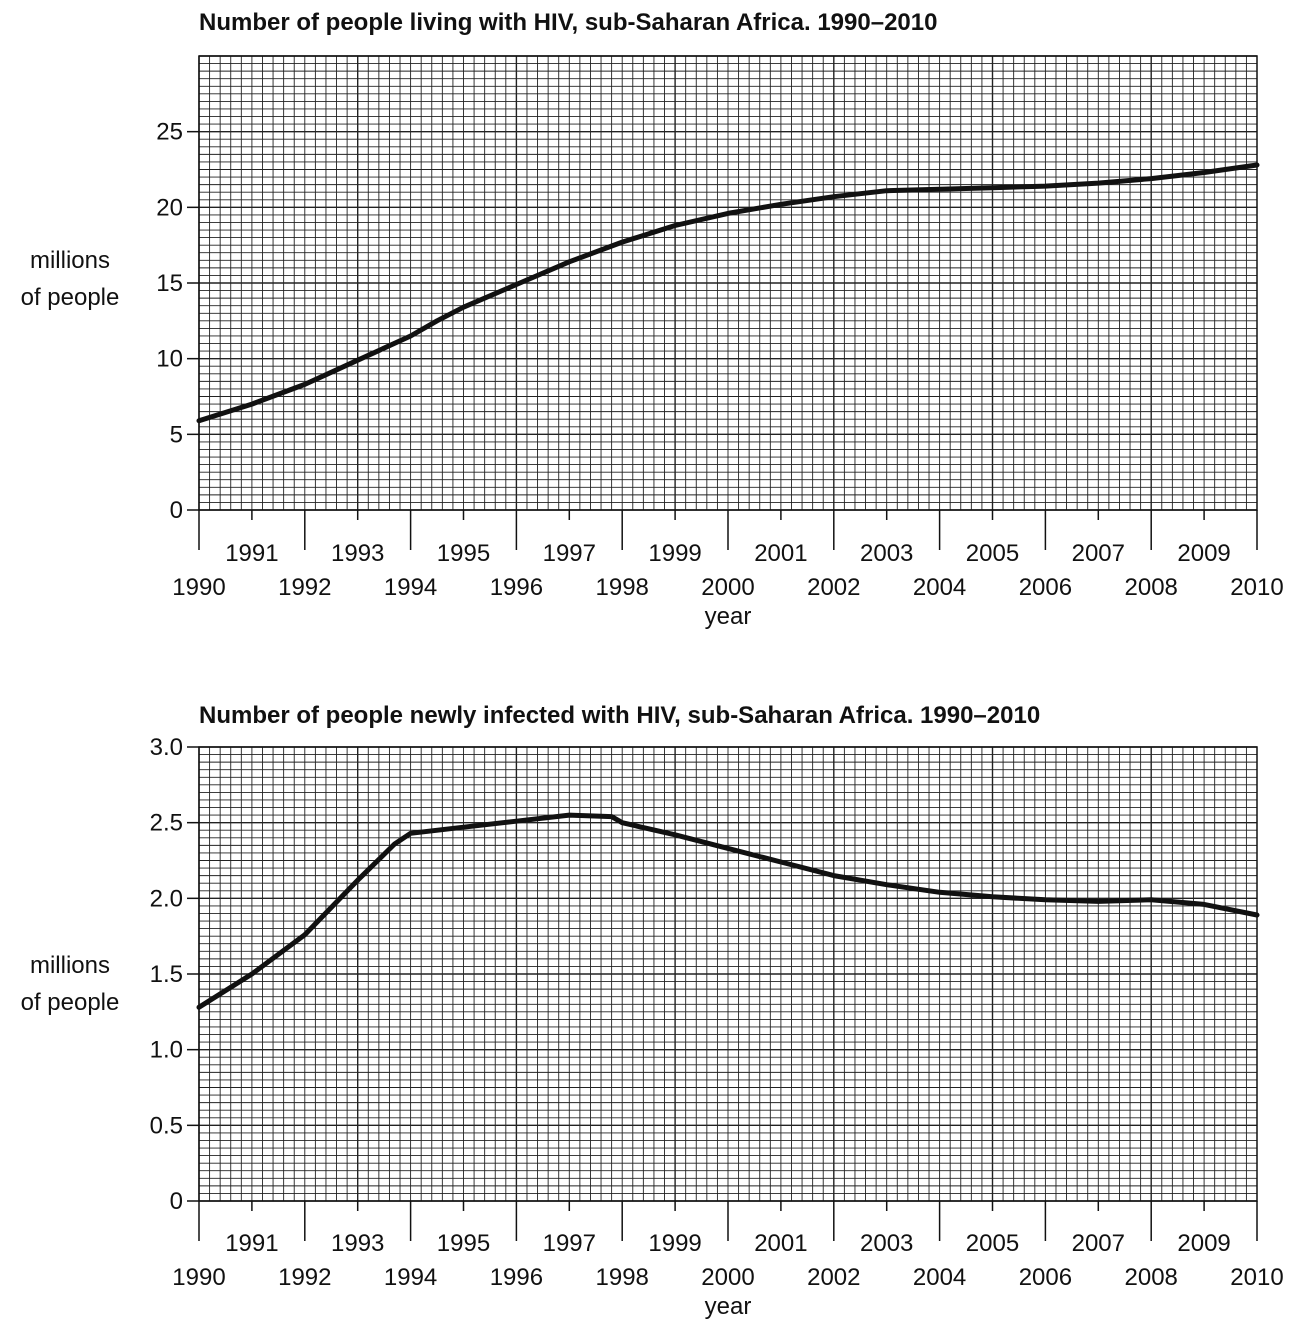 The width and height of the screenshot is (1299, 1329). I want to click on y-tick-label: 1.0, so click(166, 1050).